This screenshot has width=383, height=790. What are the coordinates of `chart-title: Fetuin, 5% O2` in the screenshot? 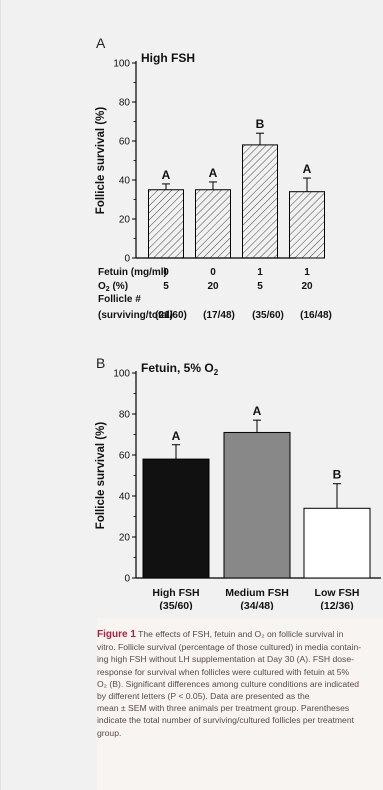 It's located at (180, 369).